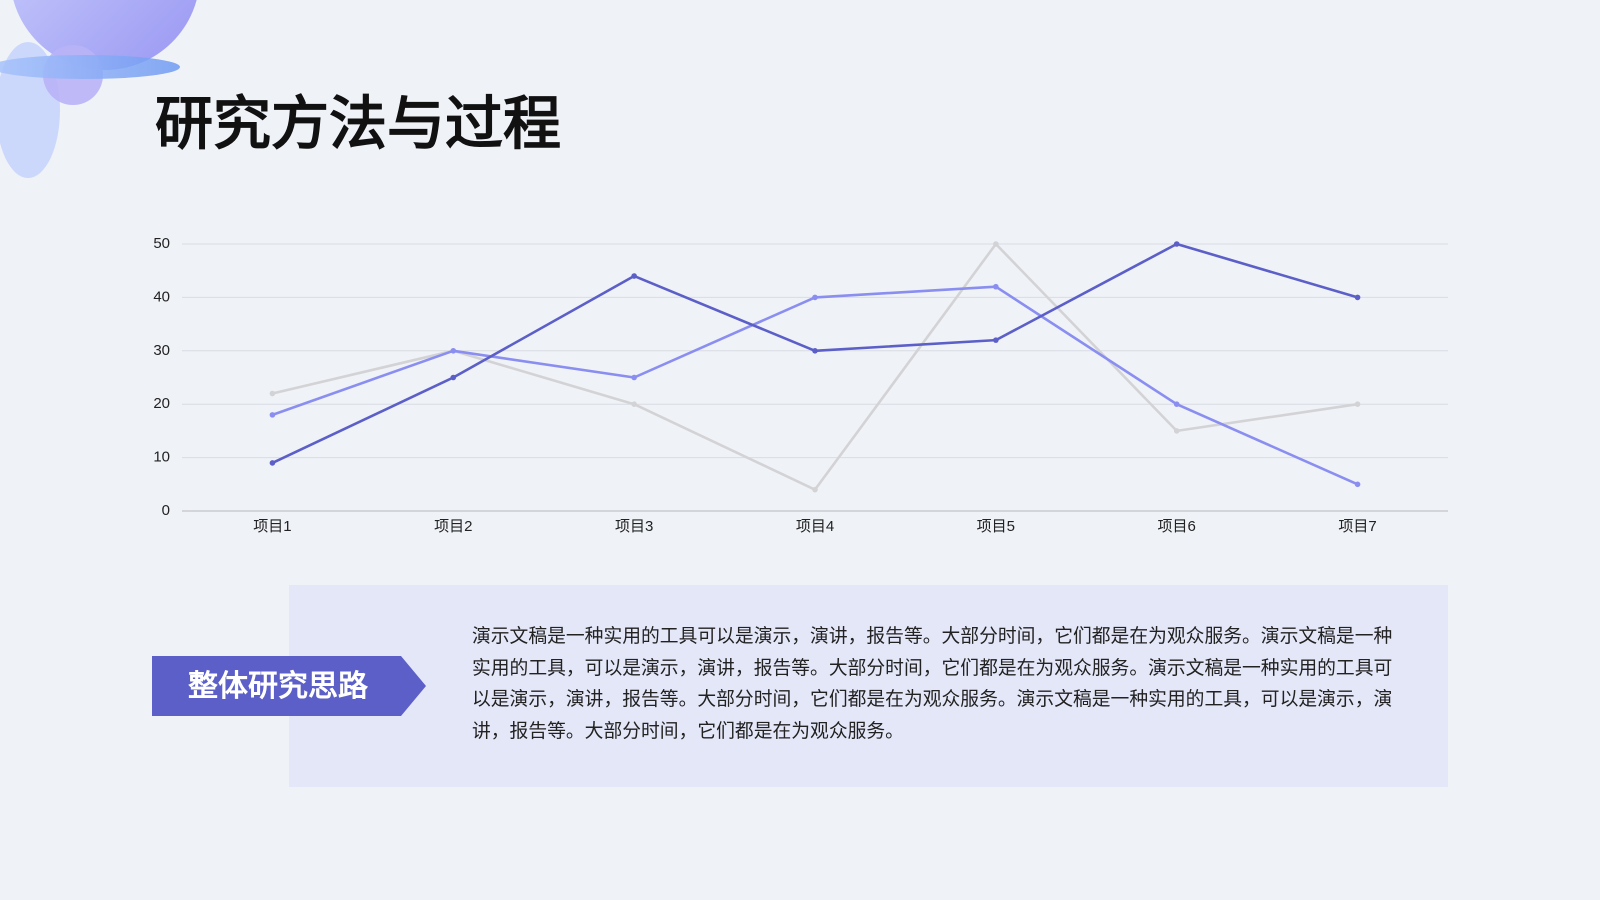  What do you see at coordinates (358, 123) in the screenshot?
I see `slide-title: 研究方法与过程` at bounding box center [358, 123].